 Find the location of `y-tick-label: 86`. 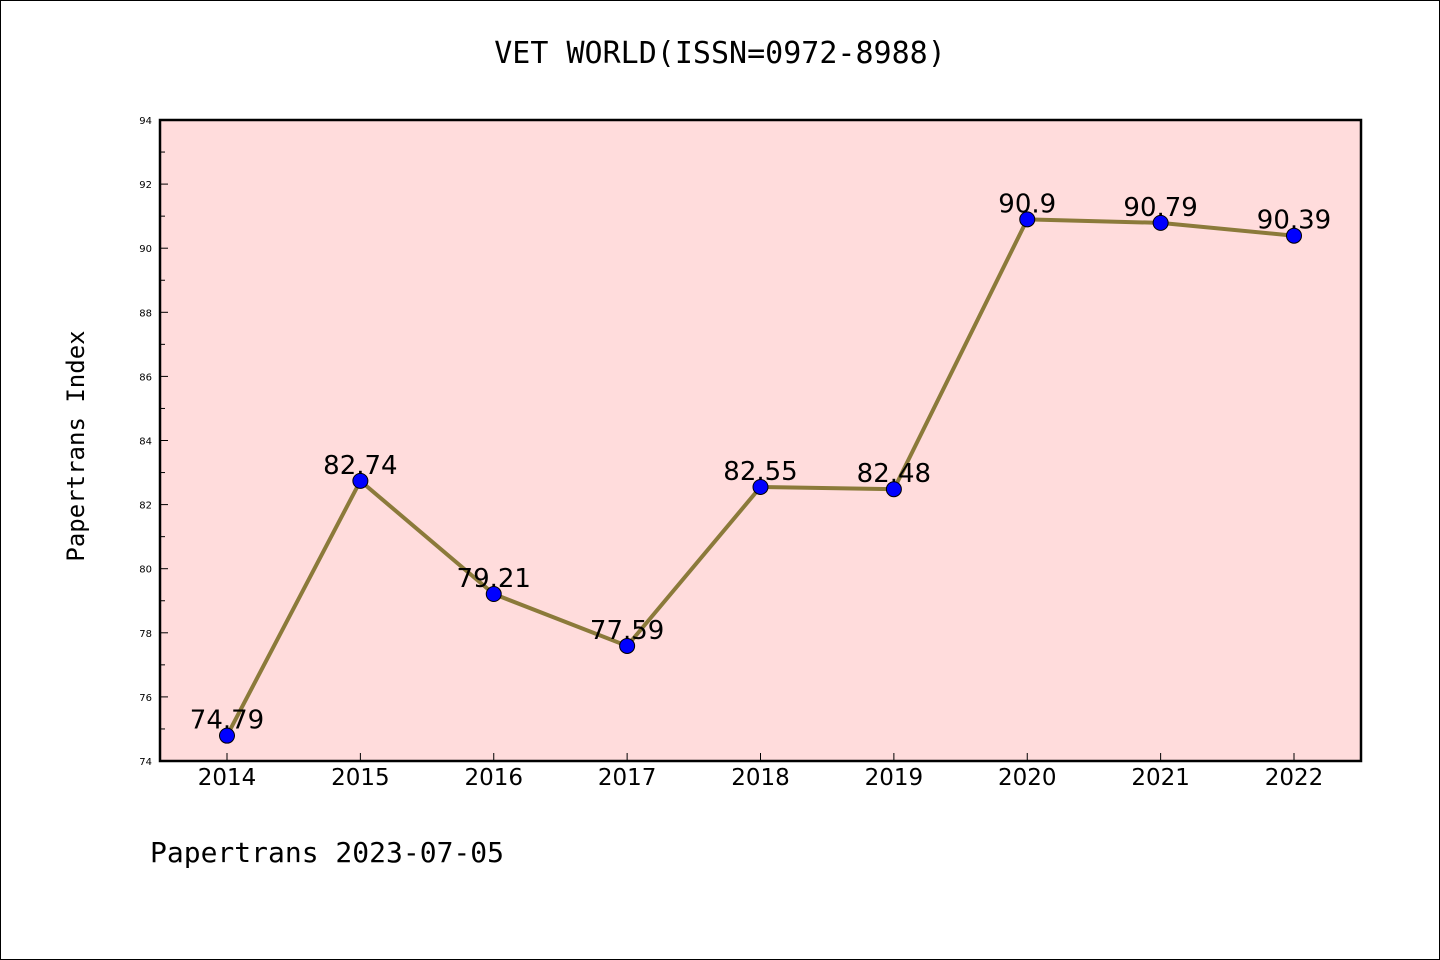

y-tick-label: 86 is located at coordinates (145, 377).